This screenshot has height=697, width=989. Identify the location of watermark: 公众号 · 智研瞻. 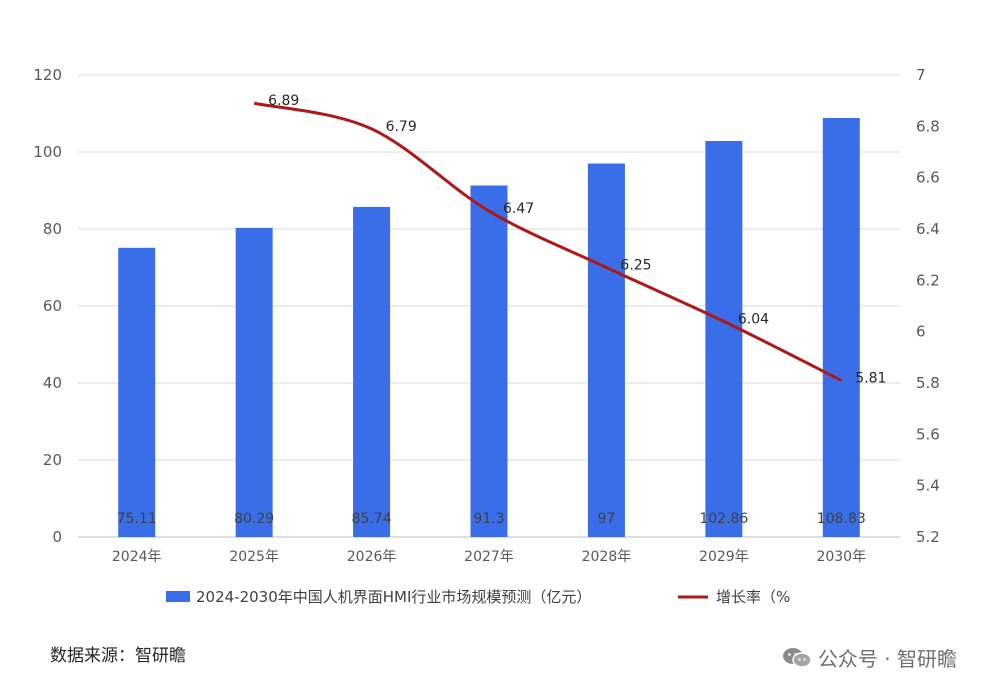
(869, 657).